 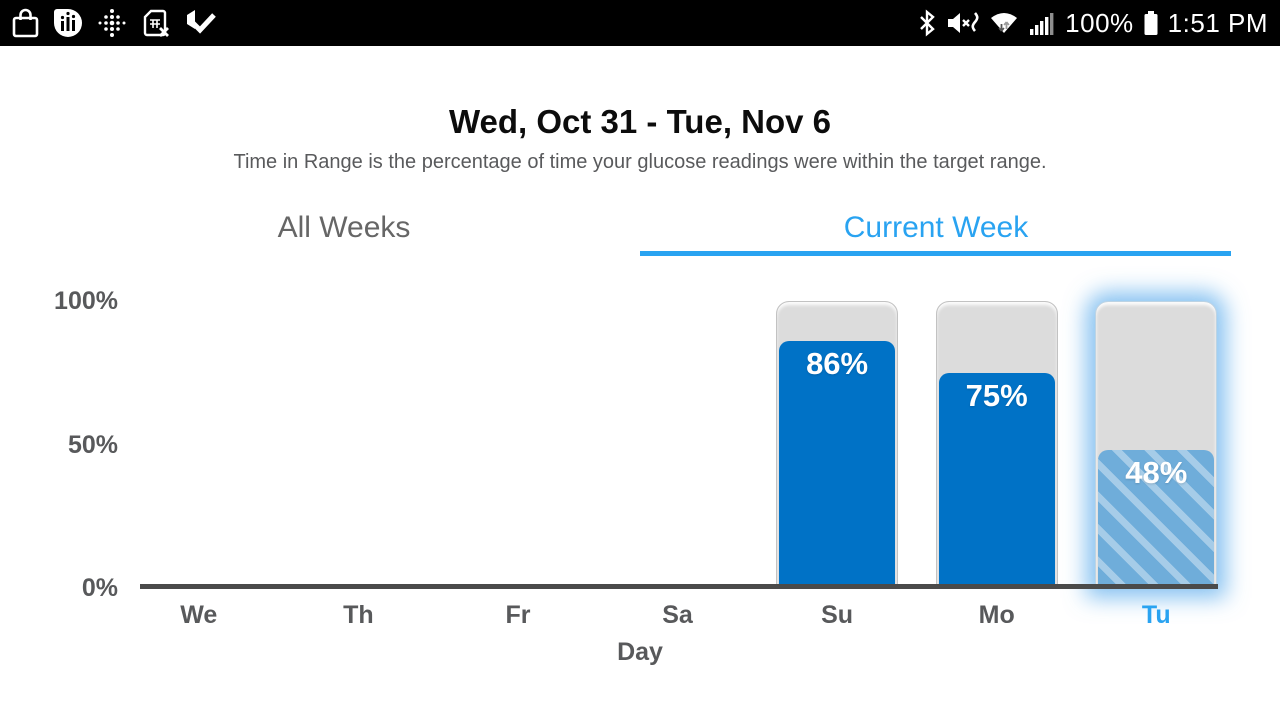 What do you see at coordinates (927, 23) in the screenshot?
I see `bluetooth-icon` at bounding box center [927, 23].